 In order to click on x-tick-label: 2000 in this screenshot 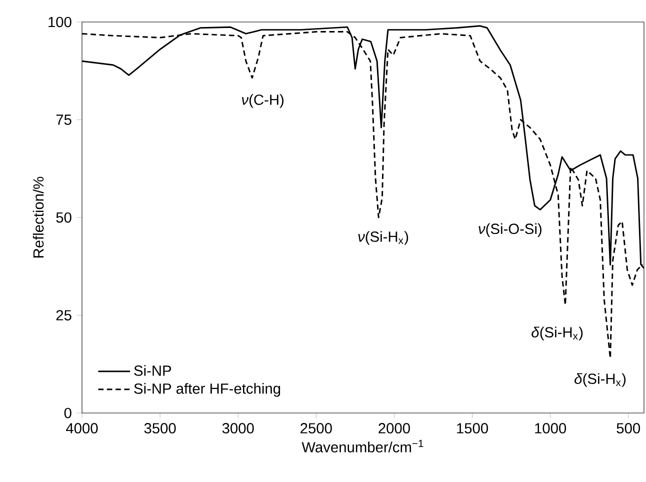, I will do `click(394, 428)`.